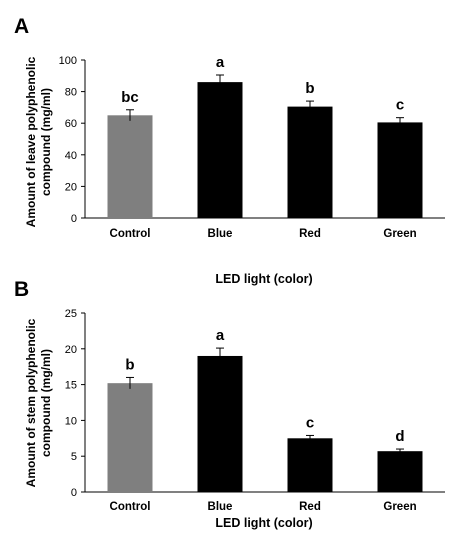 The height and width of the screenshot is (548, 450). I want to click on significance-letter-red: b, so click(309, 88).